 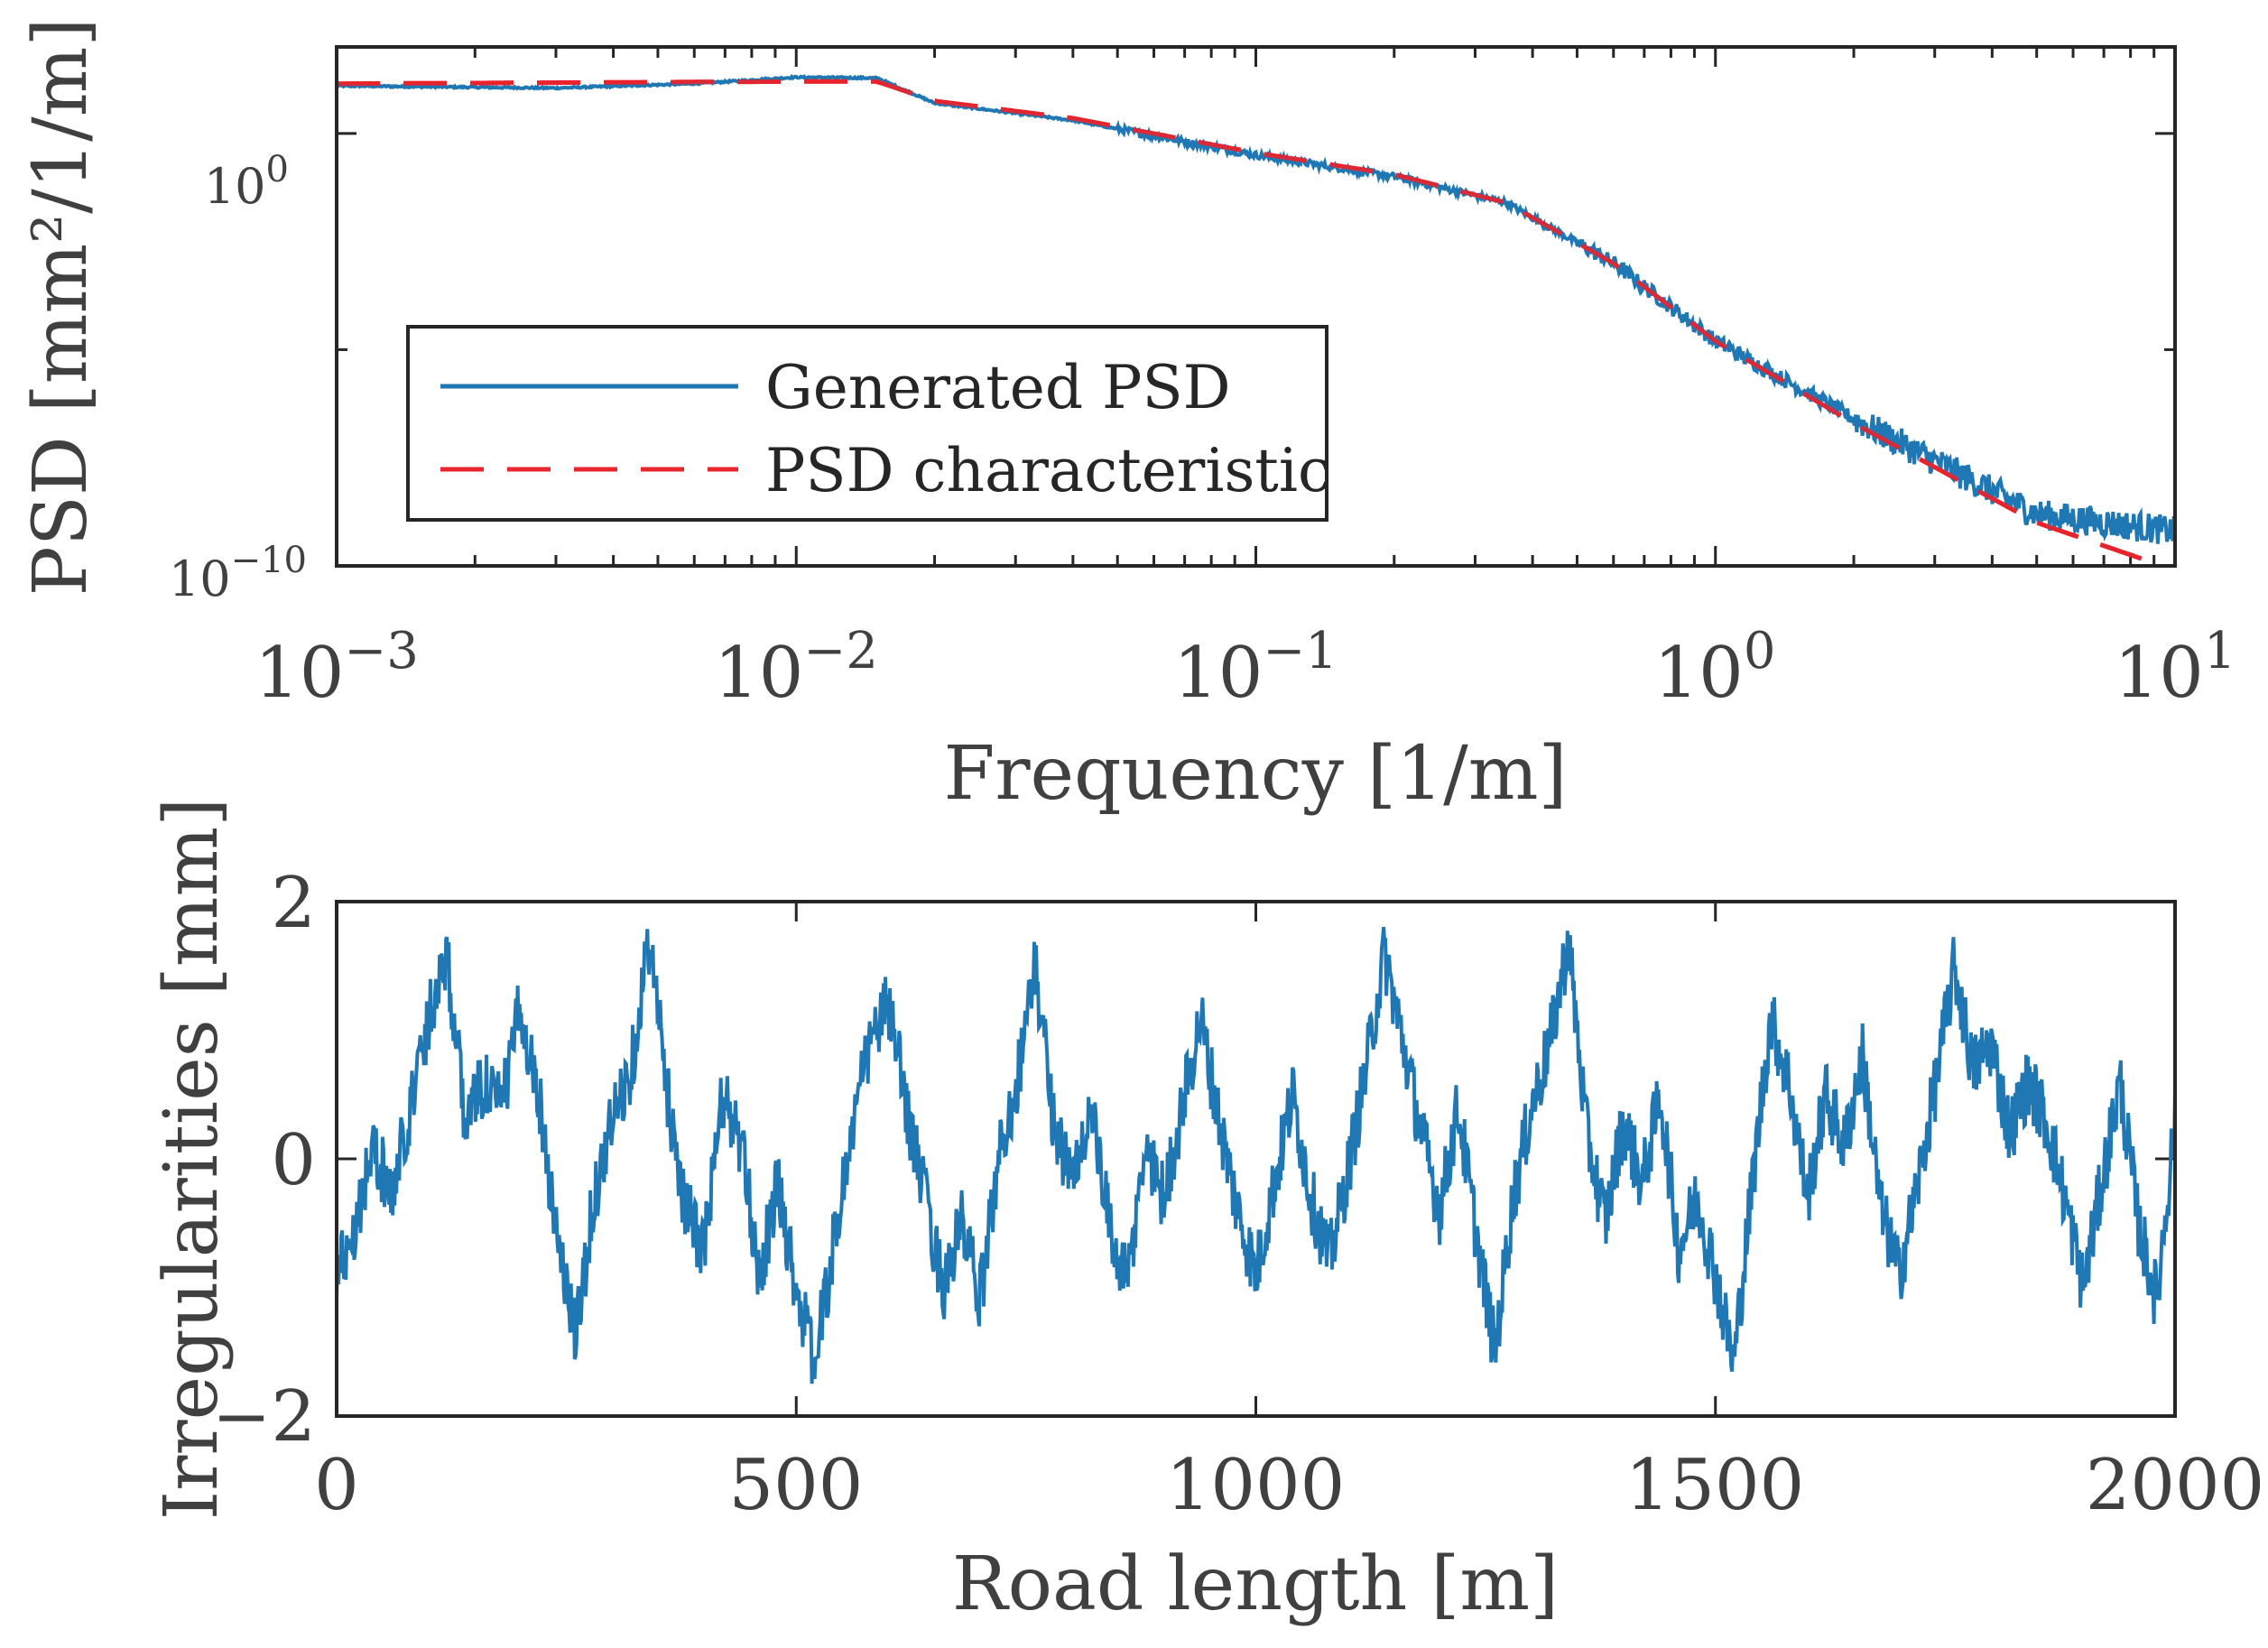 What do you see at coordinates (796, 668) in the screenshot?
I see `psd-xtick-2: 10⁻²` at bounding box center [796, 668].